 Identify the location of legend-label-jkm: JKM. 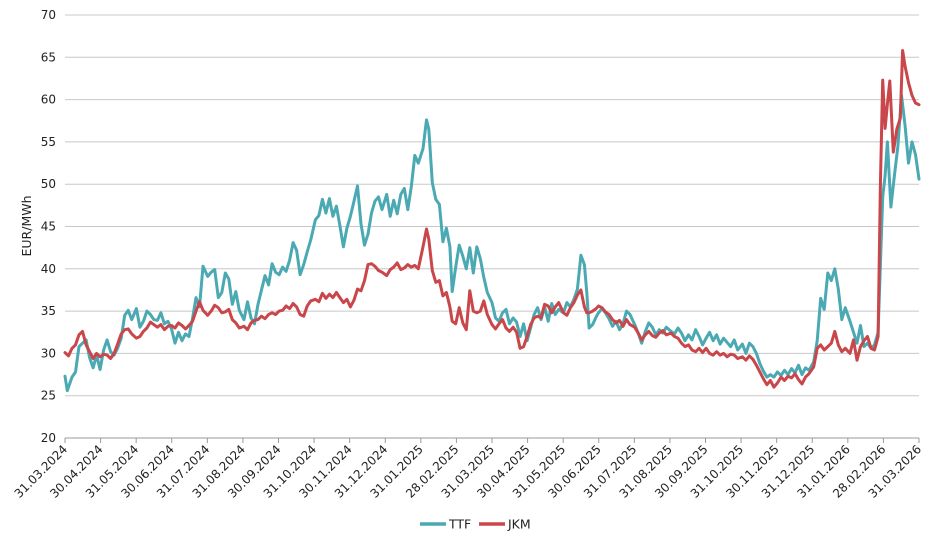
(519, 524).